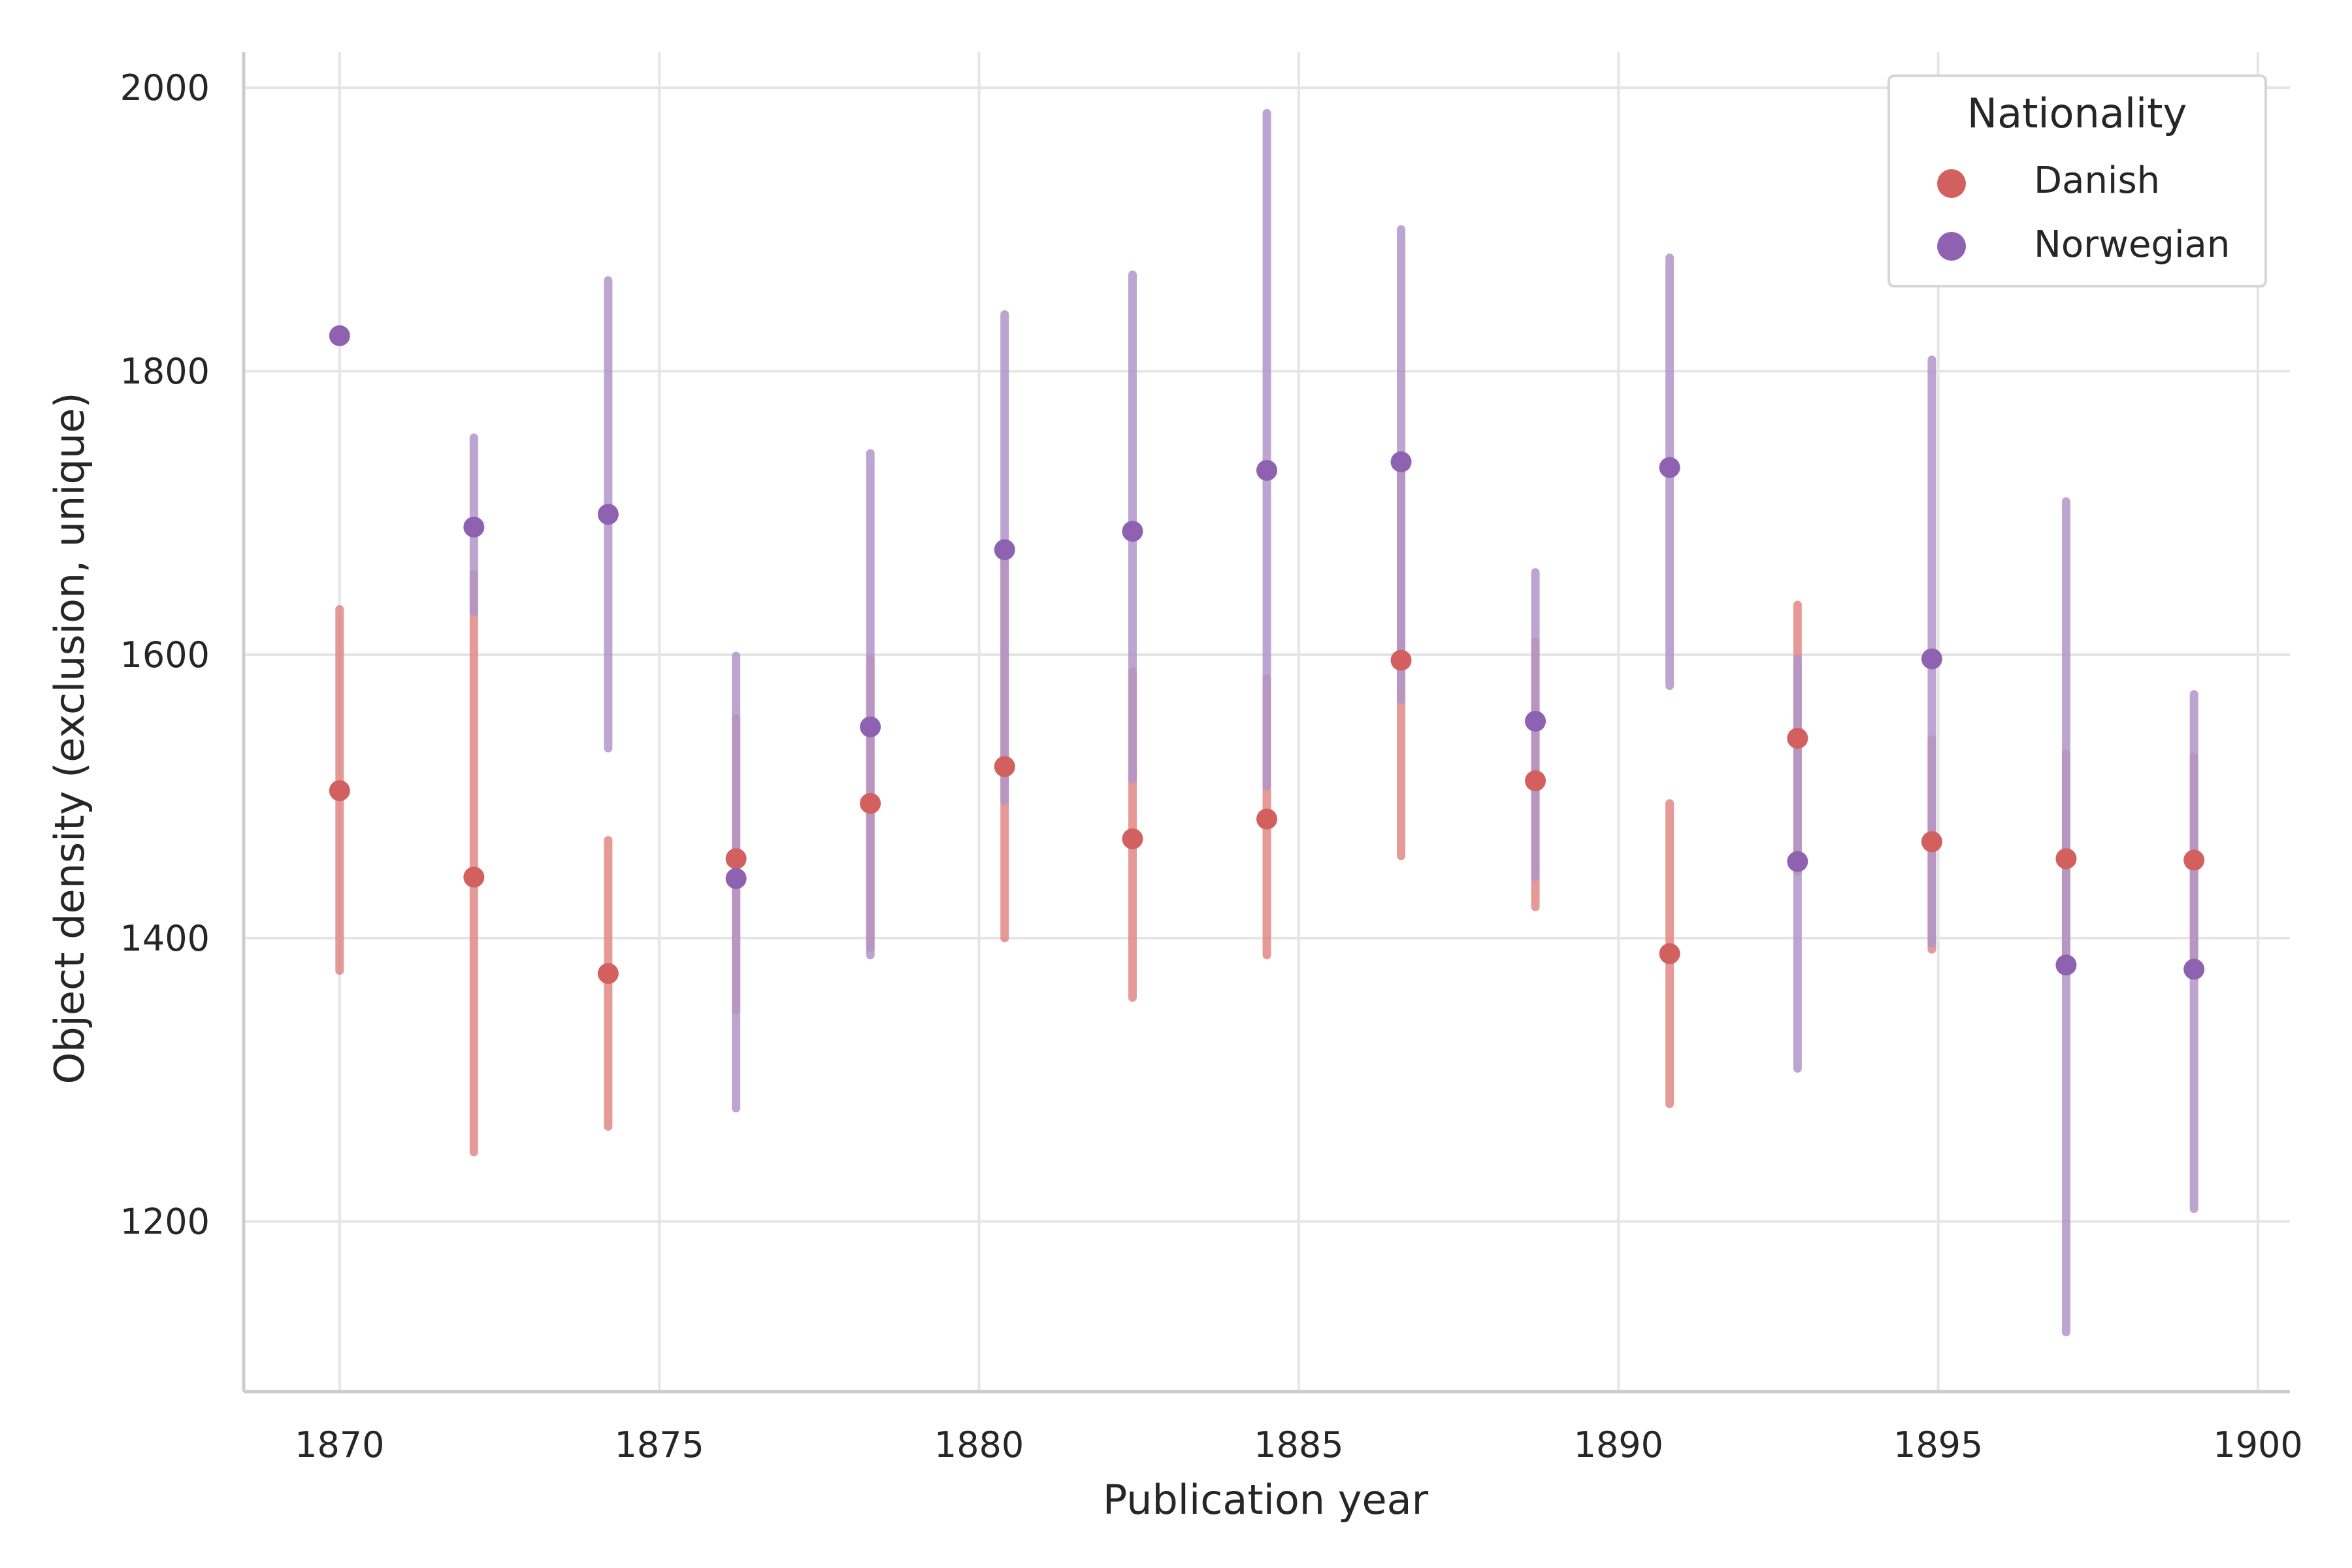 The image size is (2352, 1568). I want to click on y-axis-title: Object density (exclusion, unique), so click(69, 738).